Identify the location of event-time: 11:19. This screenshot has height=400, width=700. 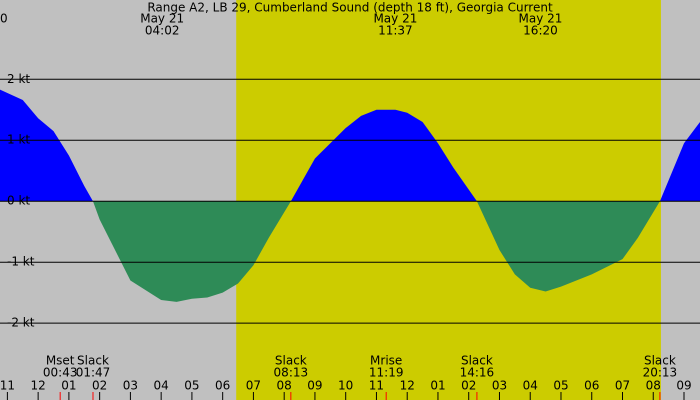
(386, 373).